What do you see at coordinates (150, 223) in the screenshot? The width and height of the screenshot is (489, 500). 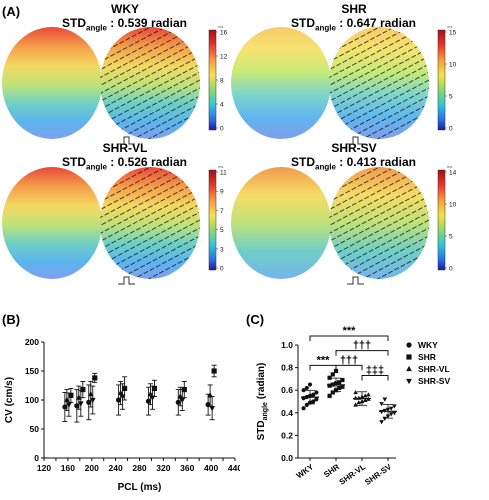 I see `conduction-vectors-shr-vl` at bounding box center [150, 223].